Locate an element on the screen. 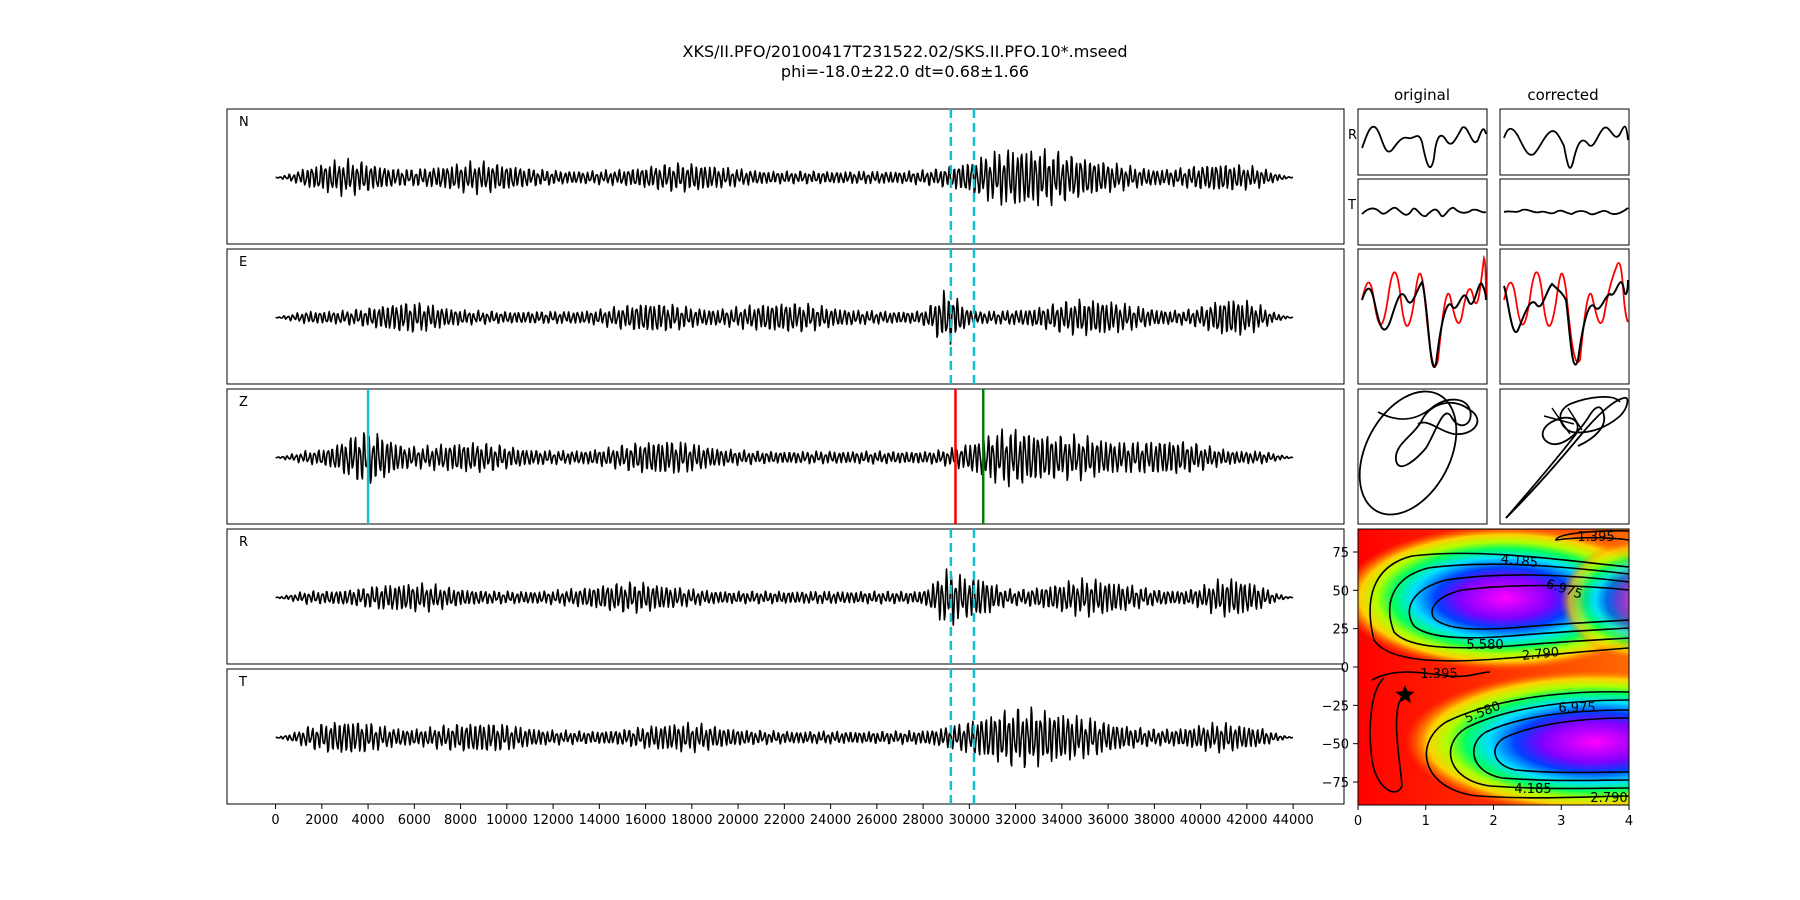 This screenshot has width=1800, height=900. panel-label: R is located at coordinates (243, 542).